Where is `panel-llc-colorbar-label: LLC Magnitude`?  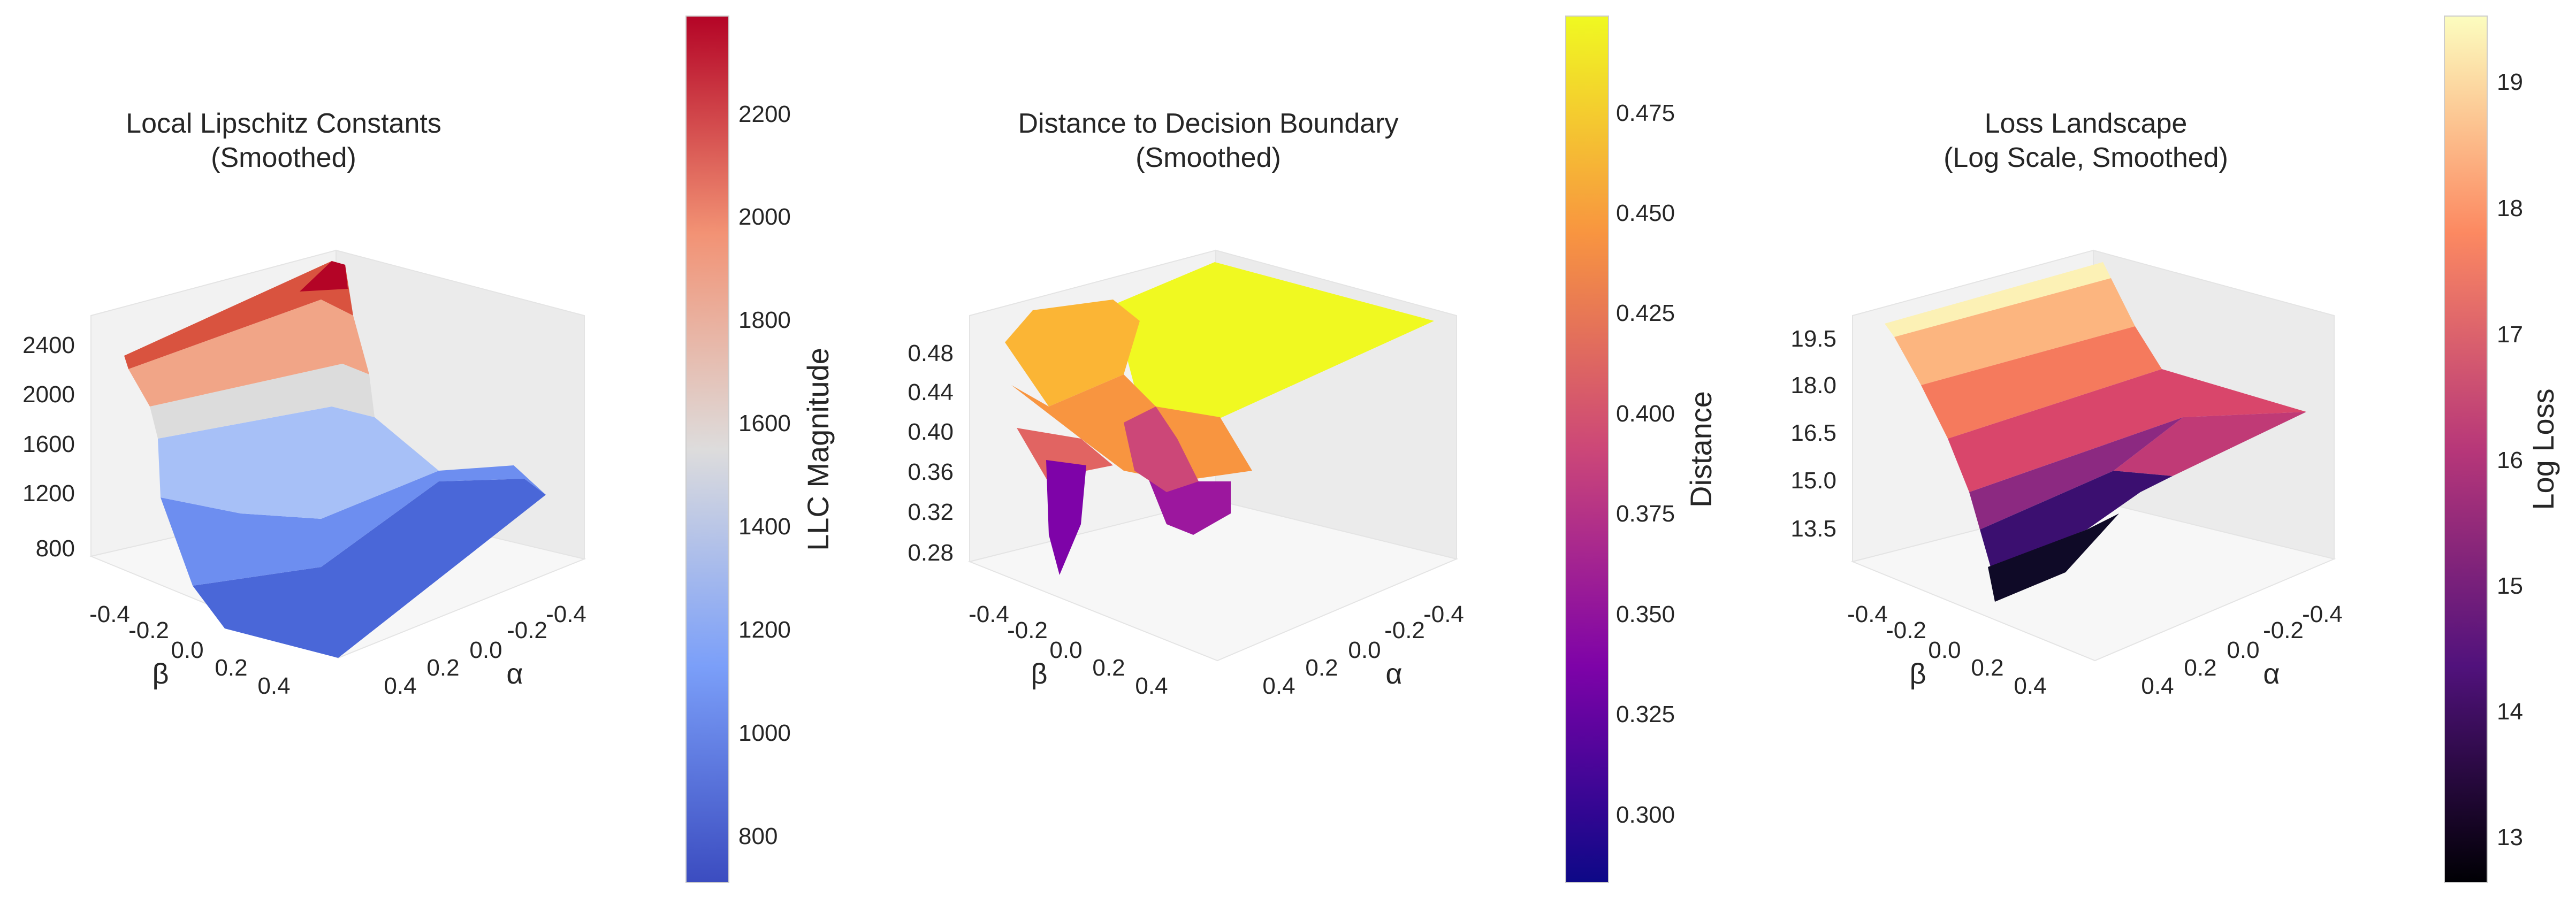
panel-llc-colorbar-label: LLC Magnitude is located at coordinates (818, 449).